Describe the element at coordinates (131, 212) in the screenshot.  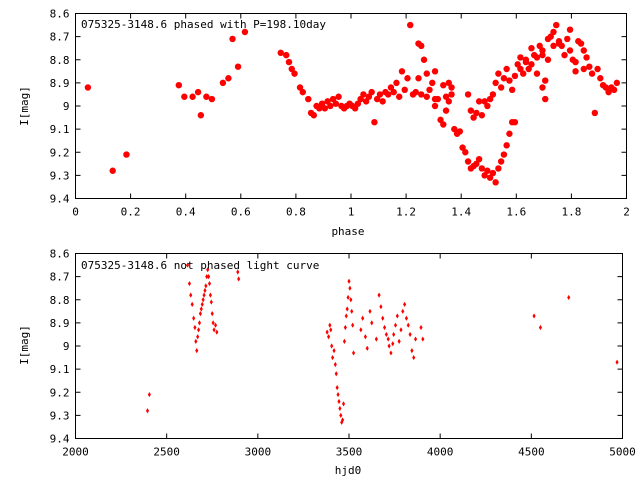
I see `phased-x-tick-label: 0.2` at that location.